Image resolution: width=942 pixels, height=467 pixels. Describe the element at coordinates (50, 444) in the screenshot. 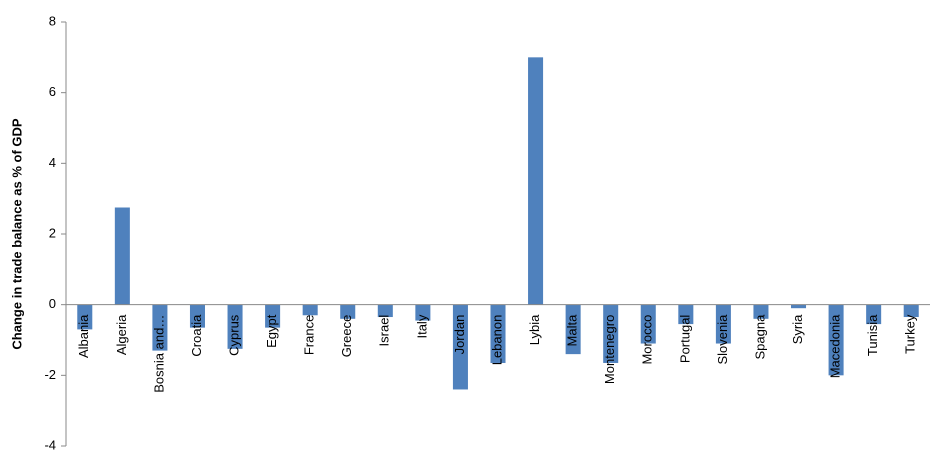

I see `y-tick-label: -4` at that location.